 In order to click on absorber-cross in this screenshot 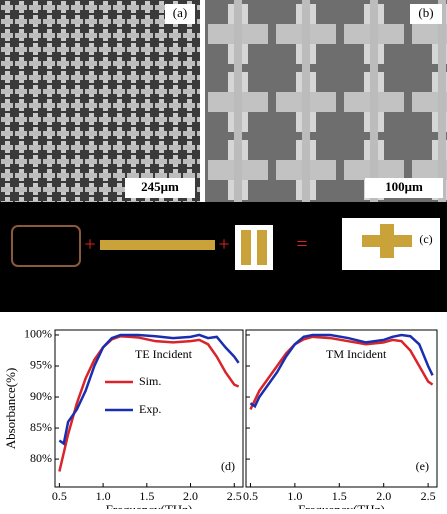, I will do `click(387, 241)`.